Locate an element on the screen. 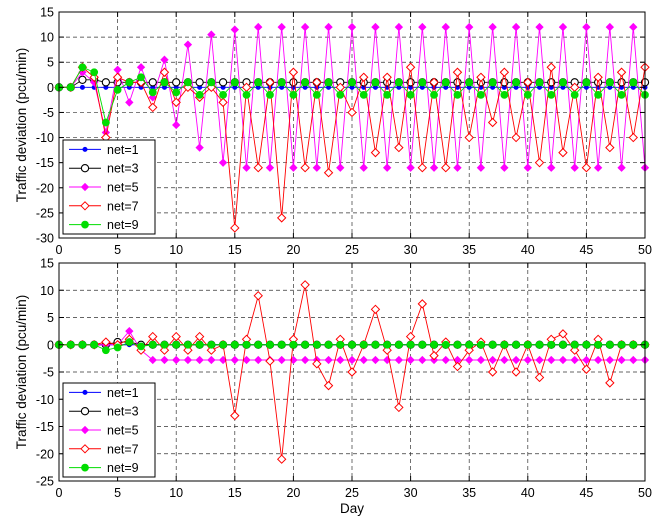  y-tick-label: -25 is located at coordinates (45, 213).